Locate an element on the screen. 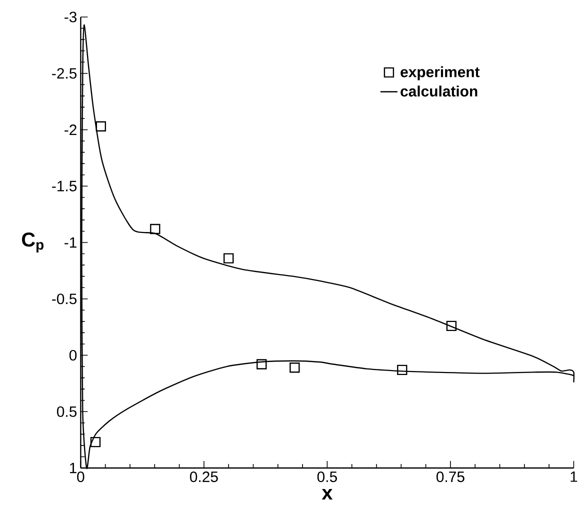 The width and height of the screenshot is (580, 524). x-tick-label: 0 is located at coordinates (80, 477).